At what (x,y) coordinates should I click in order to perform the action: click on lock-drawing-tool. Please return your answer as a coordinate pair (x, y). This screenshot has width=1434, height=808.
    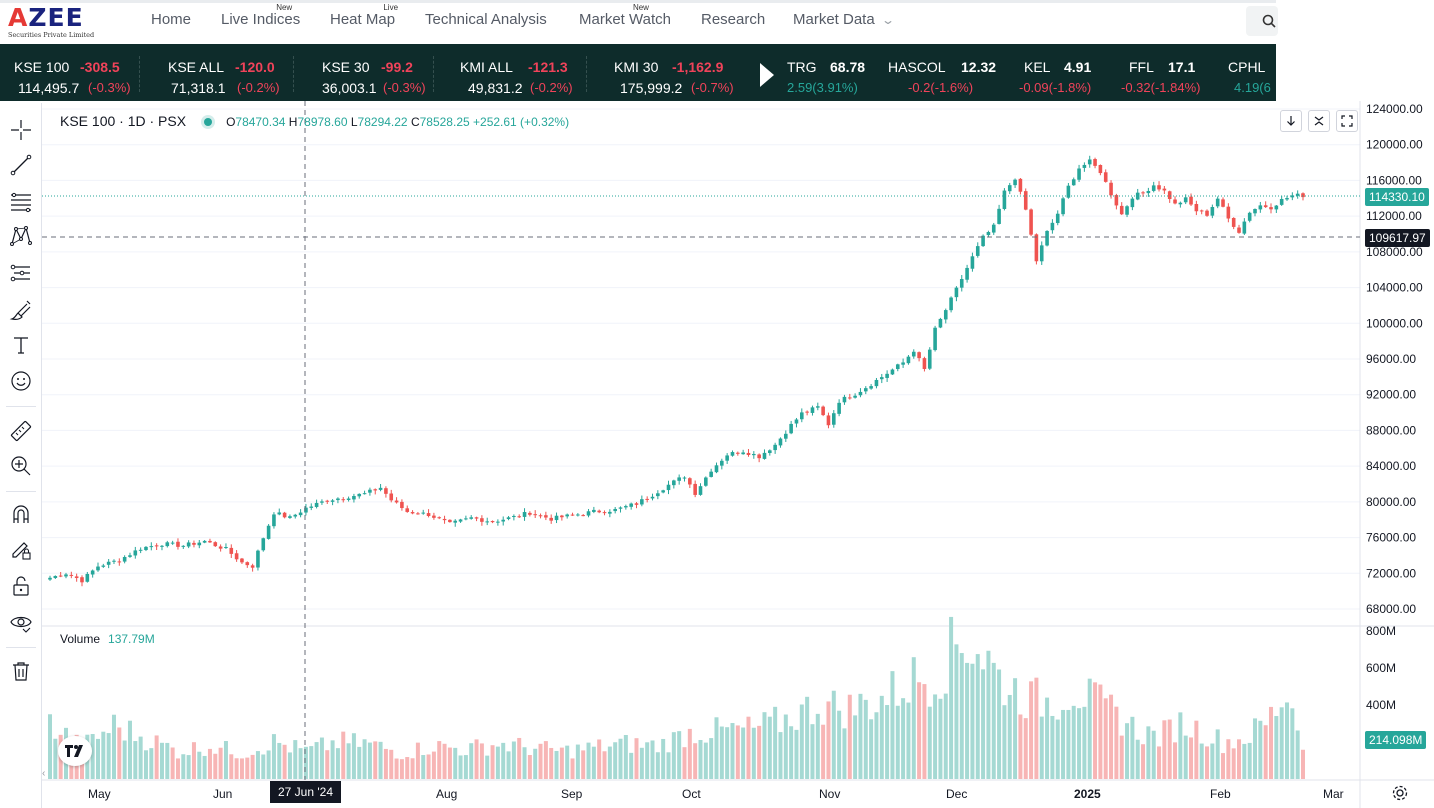
    Looking at the image, I should click on (21, 550).